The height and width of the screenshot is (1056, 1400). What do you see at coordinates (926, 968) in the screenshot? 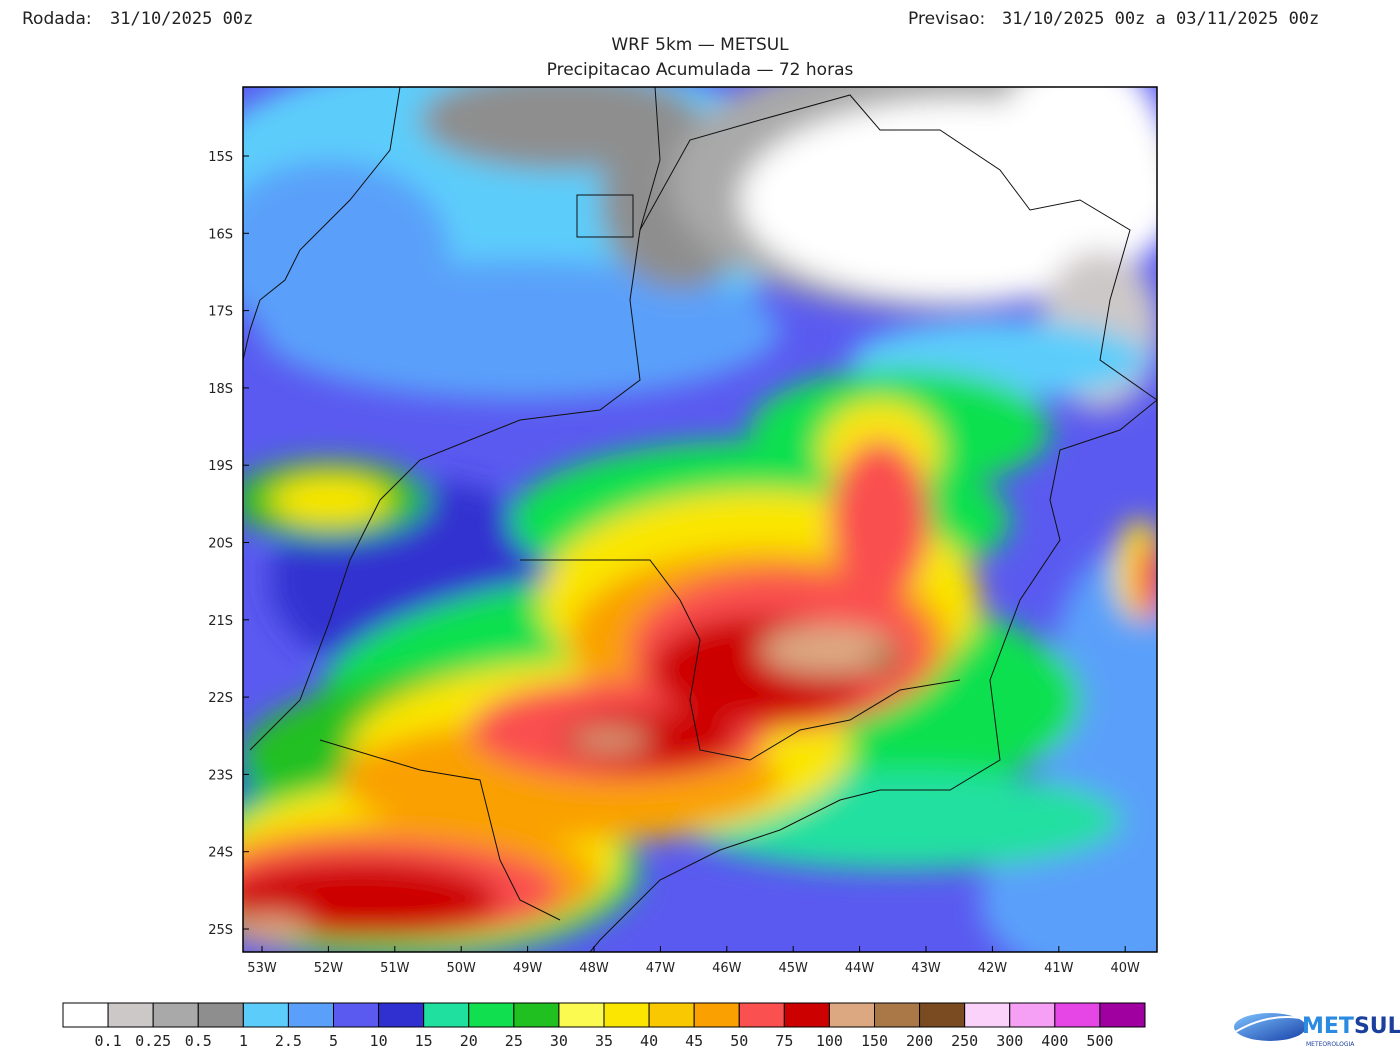
I see `lon-label: 43W` at bounding box center [926, 968].